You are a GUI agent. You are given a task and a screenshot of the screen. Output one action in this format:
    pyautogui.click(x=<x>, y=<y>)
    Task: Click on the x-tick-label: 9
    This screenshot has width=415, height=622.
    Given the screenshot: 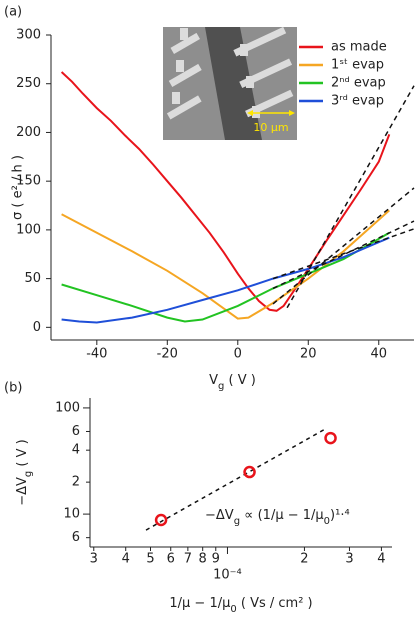 What is the action you would take?
    pyautogui.click(x=216, y=559)
    